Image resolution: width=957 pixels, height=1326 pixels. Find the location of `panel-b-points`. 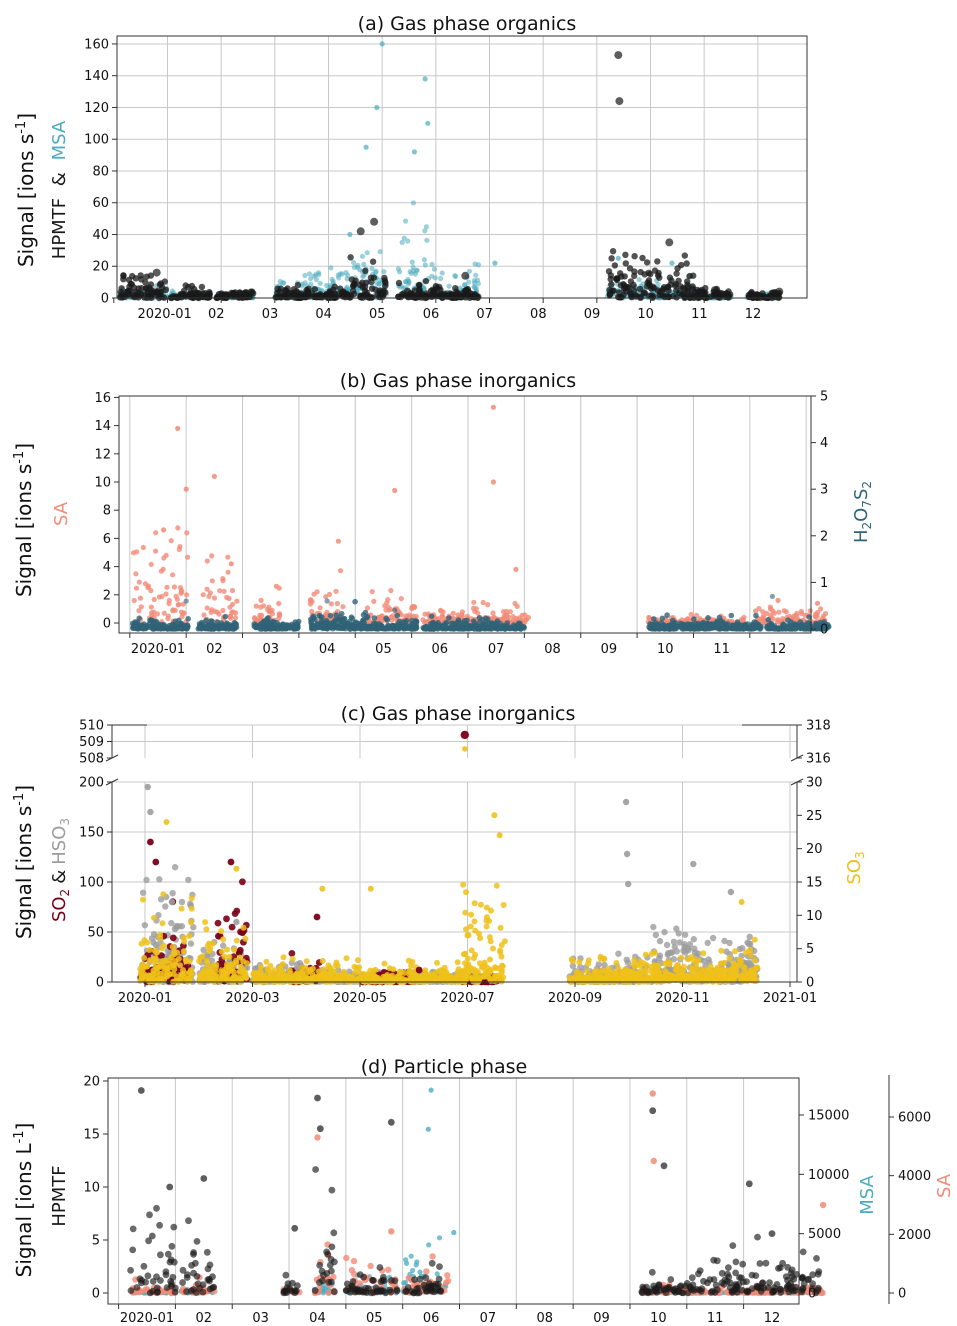

panel-b-points is located at coordinates (480, 518).